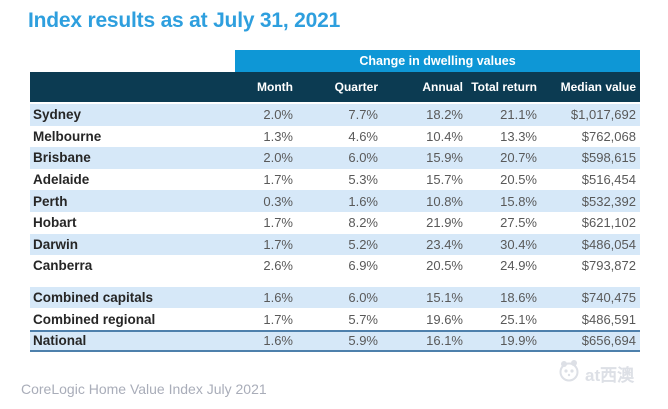  I want to click on row-label: Canberra, so click(63, 266).